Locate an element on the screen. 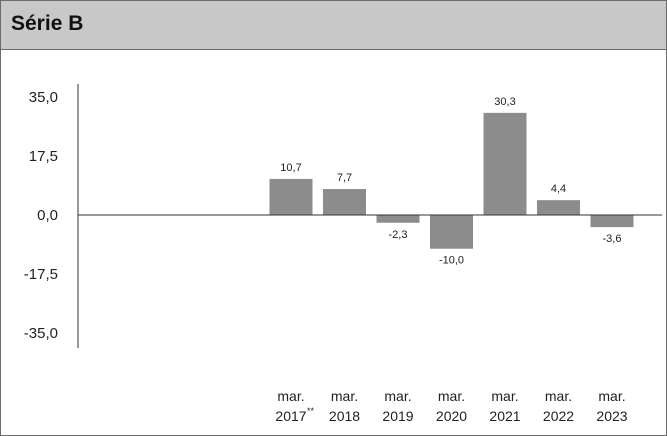  x-tick-label: 2021 is located at coordinates (504, 416).